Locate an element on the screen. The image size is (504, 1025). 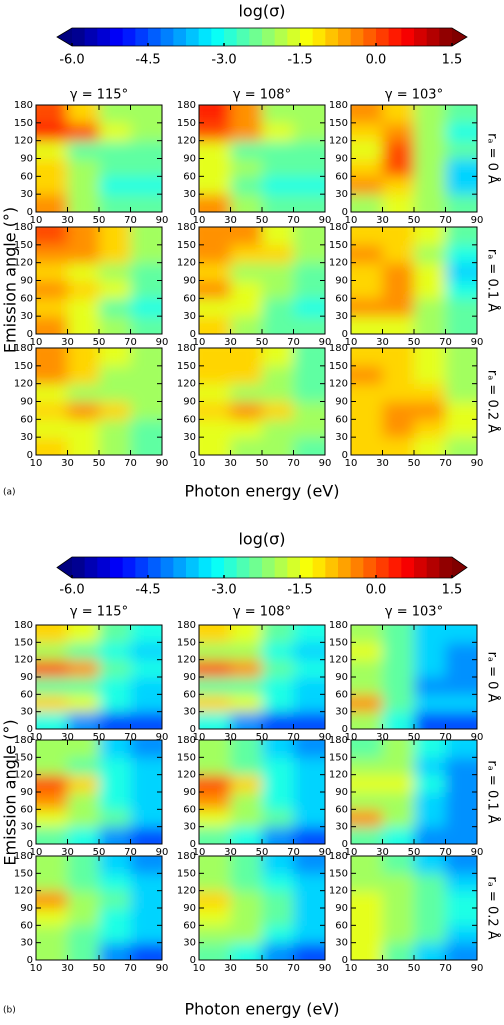
x-tick-label: 30 is located at coordinates (230, 737).